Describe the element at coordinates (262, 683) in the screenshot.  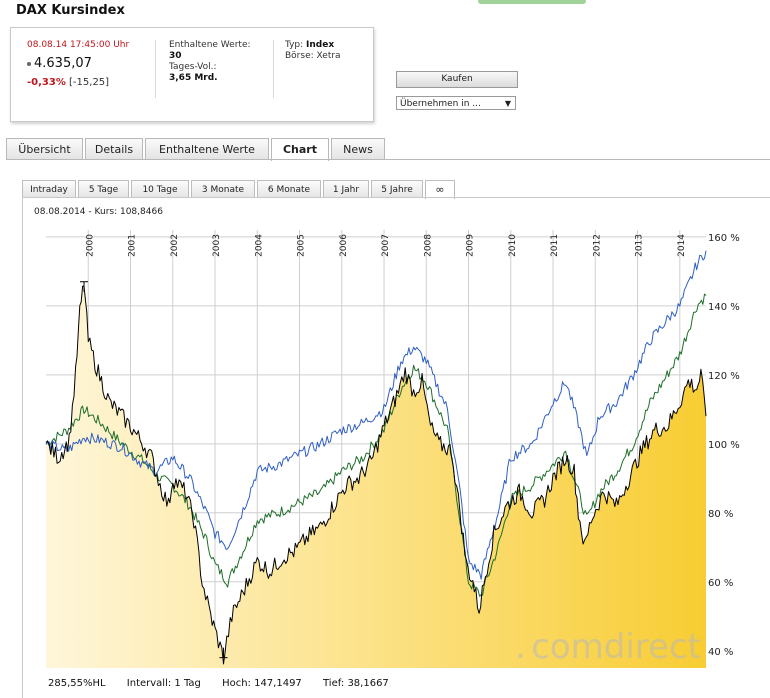
I see `footer-high: Hoch: 147,1497` at that location.